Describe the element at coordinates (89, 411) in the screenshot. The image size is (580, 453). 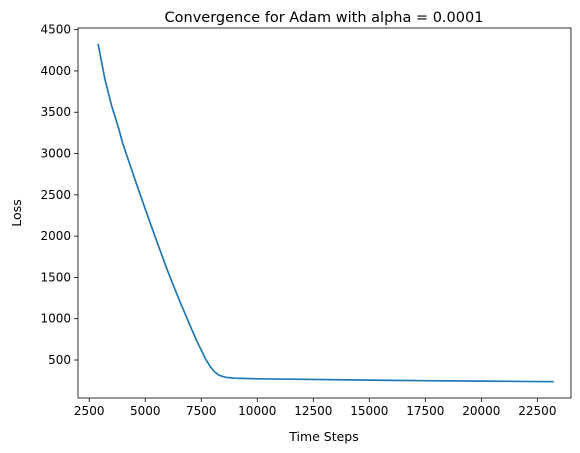
I see `x-tick-label: 2500` at that location.